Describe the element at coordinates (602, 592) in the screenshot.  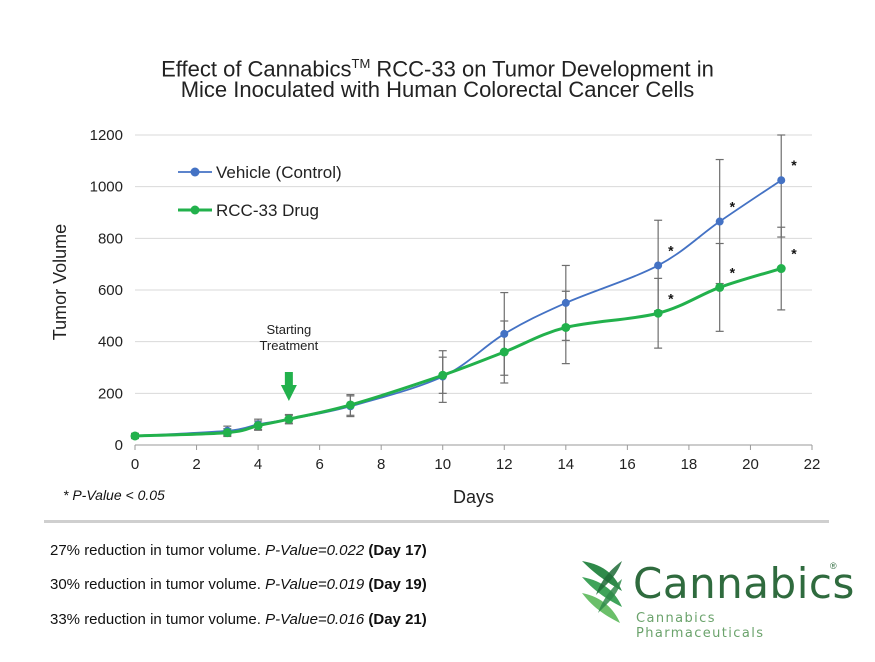
I see `dna-leaf-icon` at that location.